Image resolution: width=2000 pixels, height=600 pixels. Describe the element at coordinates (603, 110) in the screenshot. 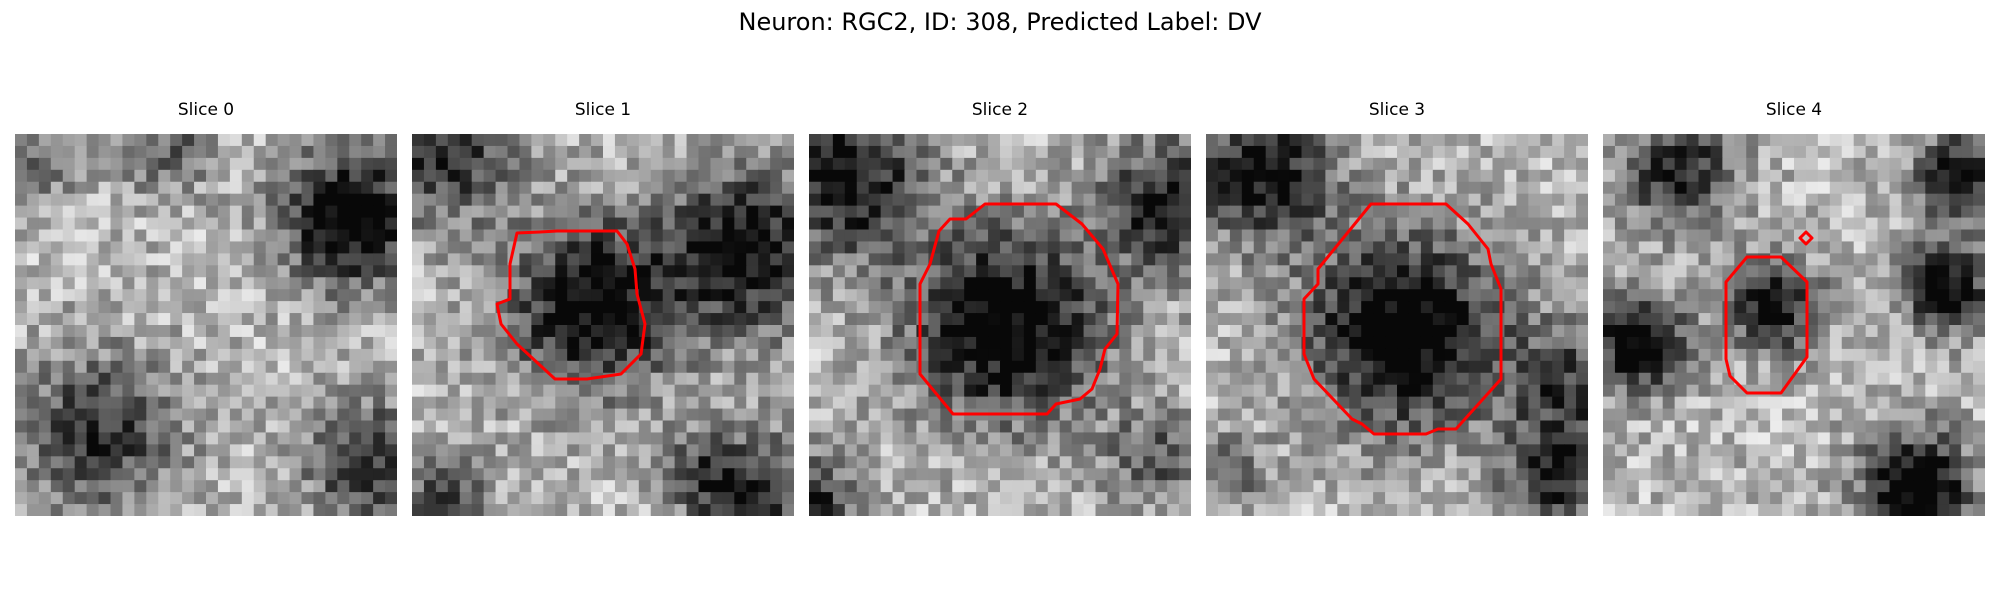

I see `slice-title: Slice 1` at that location.